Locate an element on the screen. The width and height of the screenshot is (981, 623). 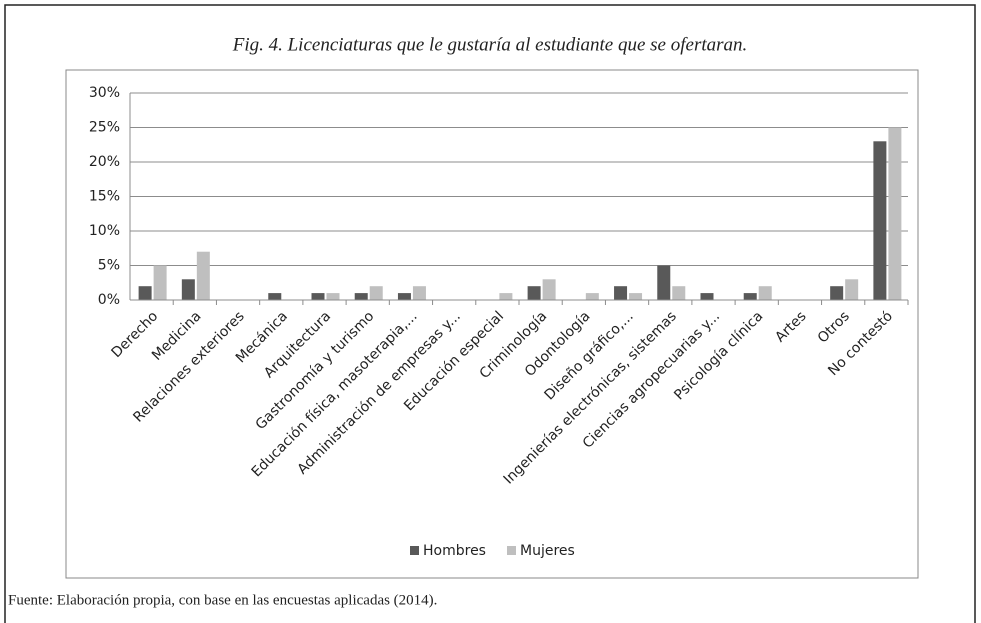
y-tick-label: 25% is located at coordinates (104, 128).